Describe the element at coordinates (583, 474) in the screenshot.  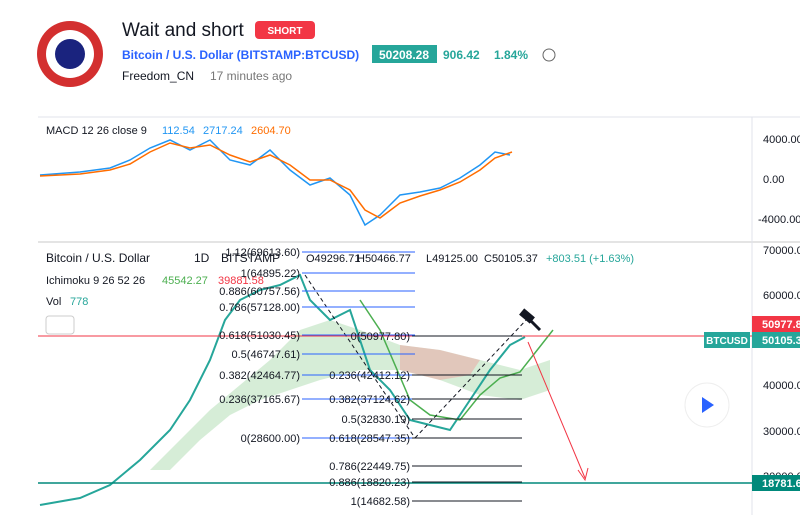
I see `arrow-head` at that location.